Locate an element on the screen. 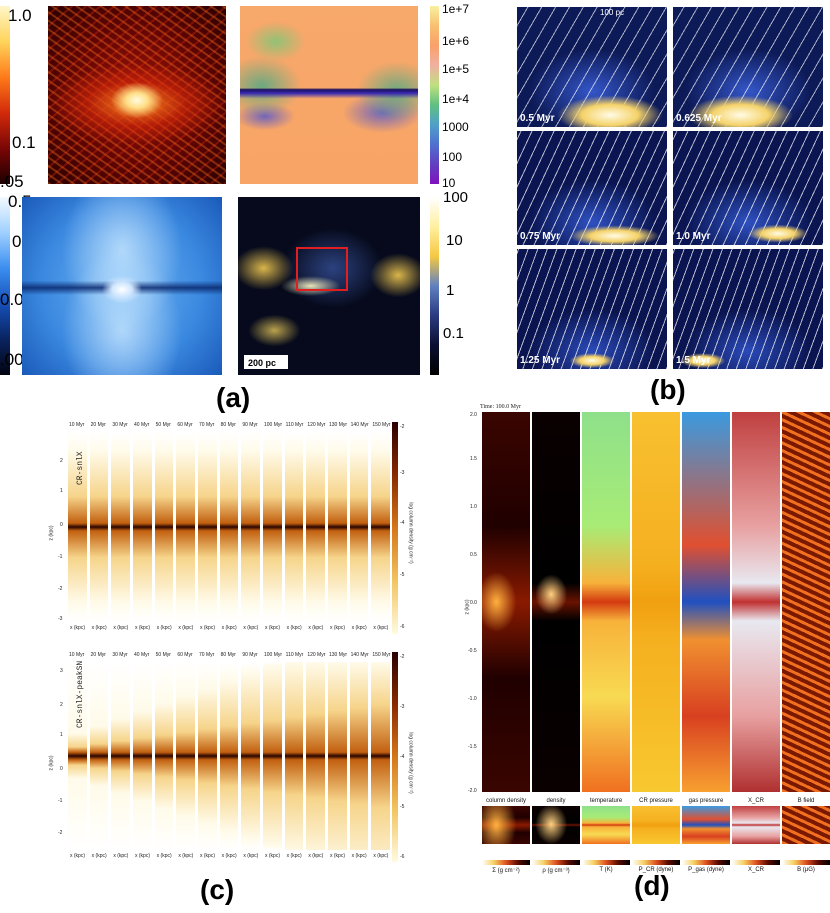 The image size is (830, 913). cbar-c-top-tick-2: -4 is located at coordinates (402, 523).